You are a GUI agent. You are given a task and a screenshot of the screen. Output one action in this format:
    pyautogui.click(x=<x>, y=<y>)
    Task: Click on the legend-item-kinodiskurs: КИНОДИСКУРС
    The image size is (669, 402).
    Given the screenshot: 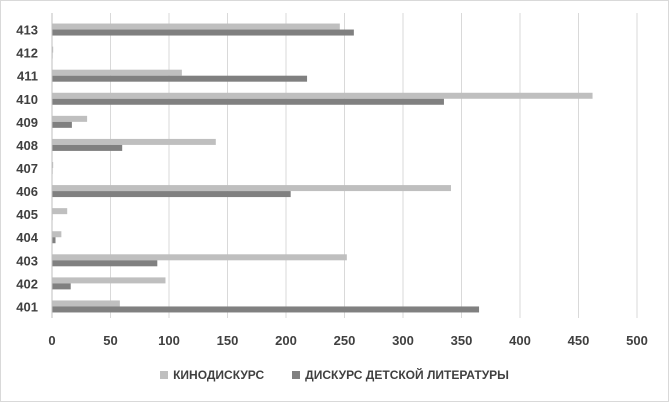 What is the action you would take?
    pyautogui.click(x=212, y=375)
    